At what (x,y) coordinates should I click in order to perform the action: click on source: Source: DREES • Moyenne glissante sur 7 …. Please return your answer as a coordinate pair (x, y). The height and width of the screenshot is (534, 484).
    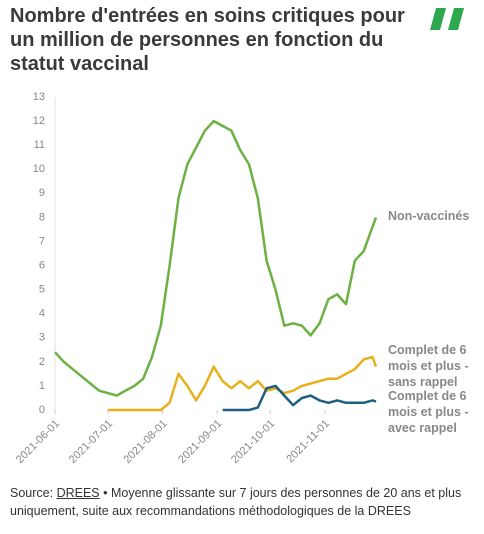
    Looking at the image, I should click on (242, 502).